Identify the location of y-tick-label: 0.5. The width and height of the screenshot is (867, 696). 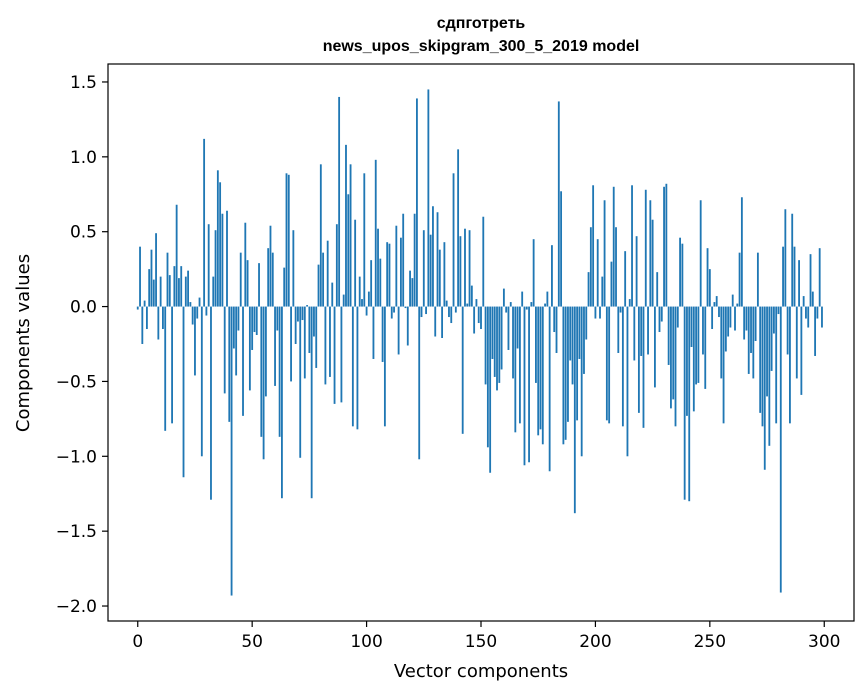
(83, 233).